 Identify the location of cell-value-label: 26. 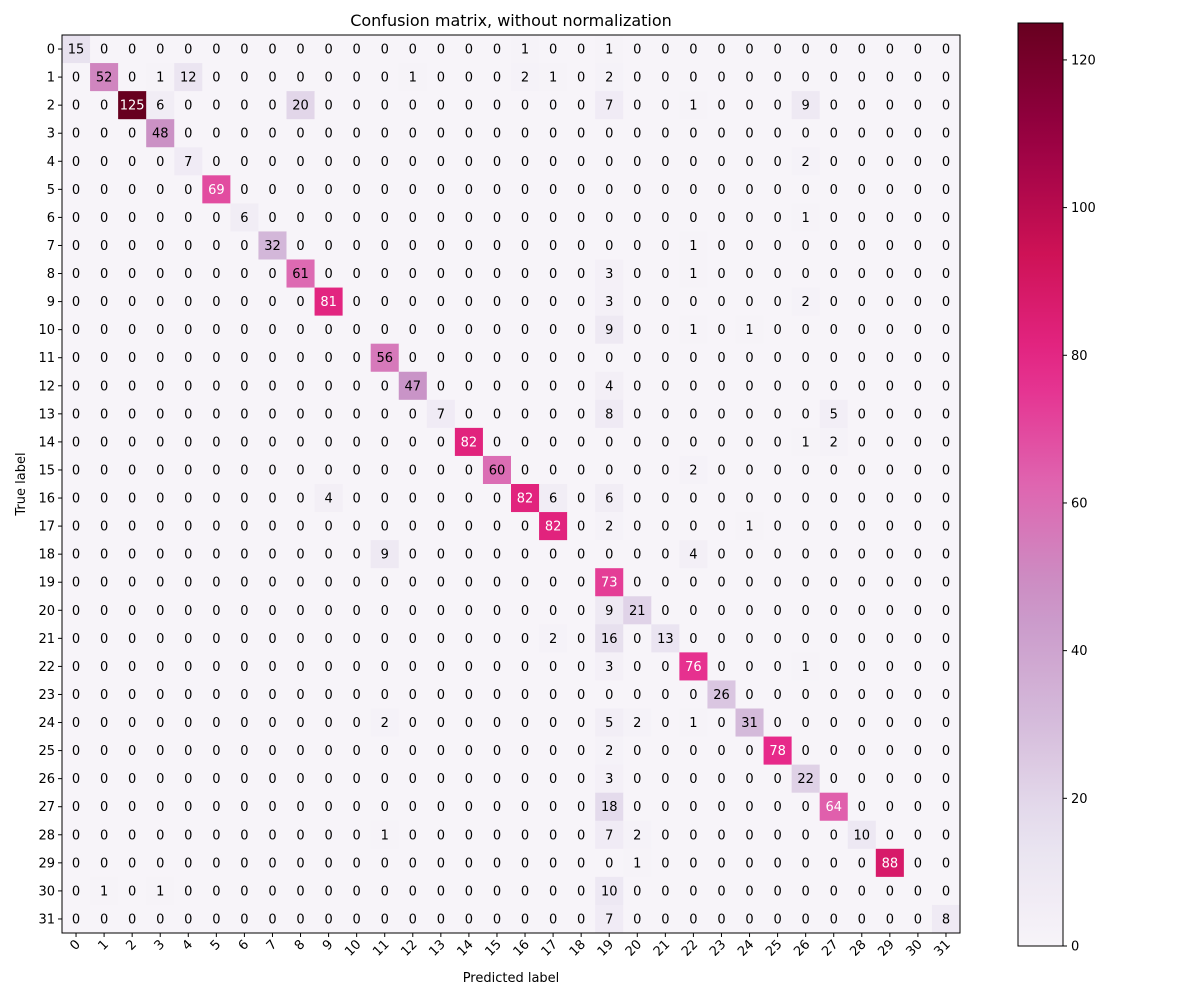
(721, 695).